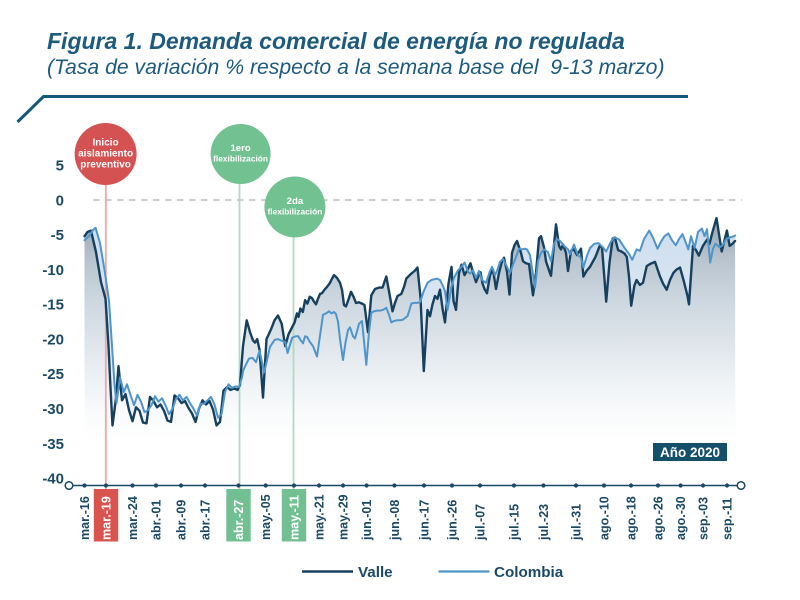 This screenshot has width=800, height=600. Describe the element at coordinates (53, 444) in the screenshot. I see `svg-text: -35` at that location.